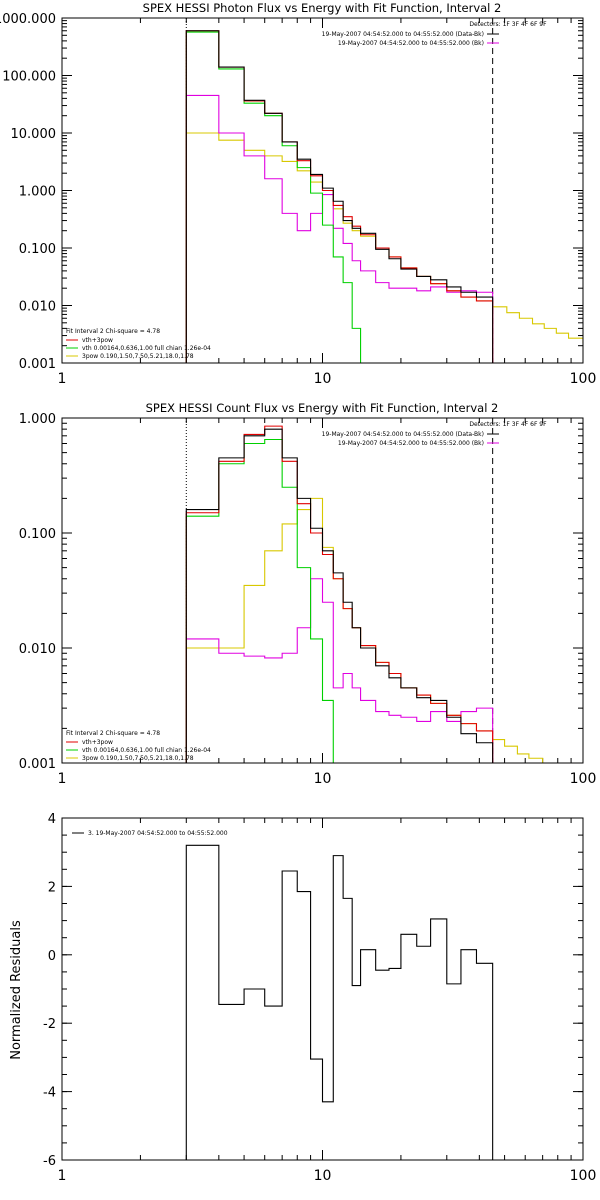 The image size is (600, 1200). I want to click on legend-vth-3pow-2: vth+3pow, so click(97, 742).